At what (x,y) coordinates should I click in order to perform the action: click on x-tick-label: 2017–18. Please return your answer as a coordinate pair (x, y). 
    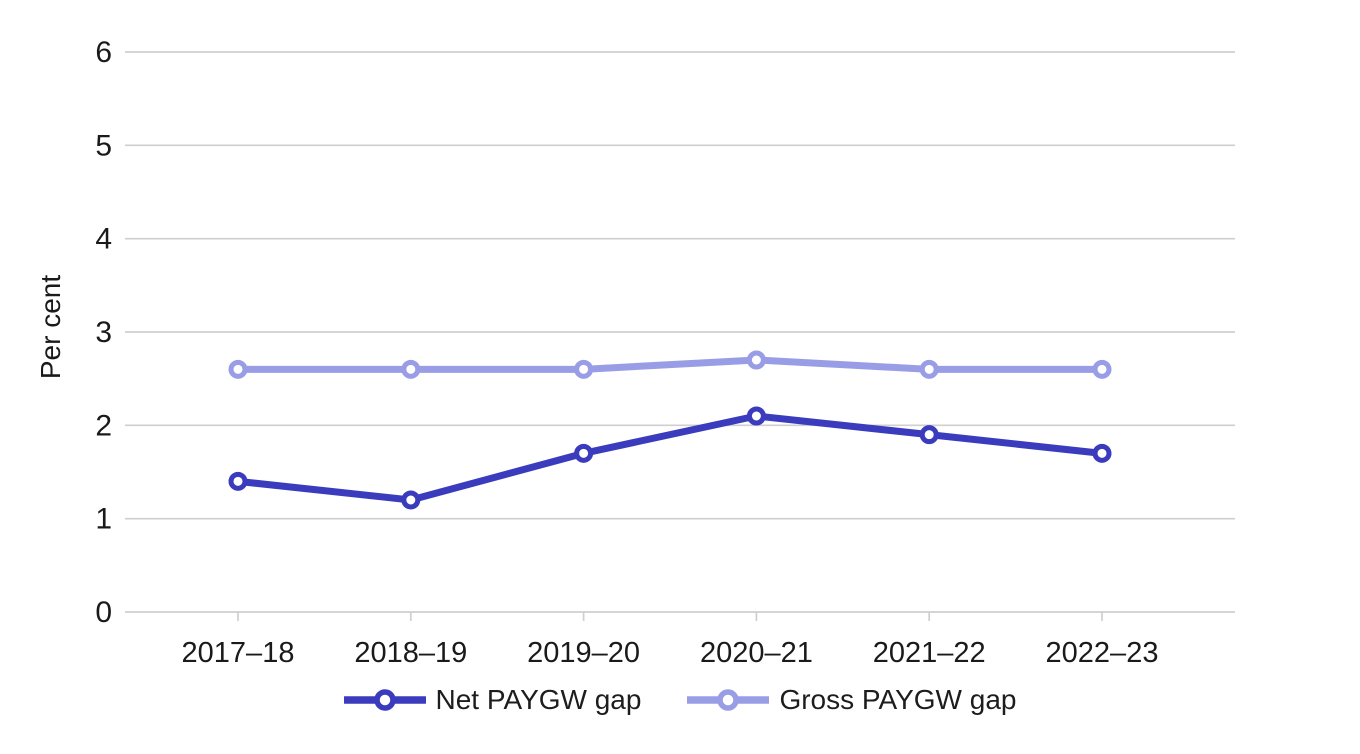
    Looking at the image, I should click on (238, 653).